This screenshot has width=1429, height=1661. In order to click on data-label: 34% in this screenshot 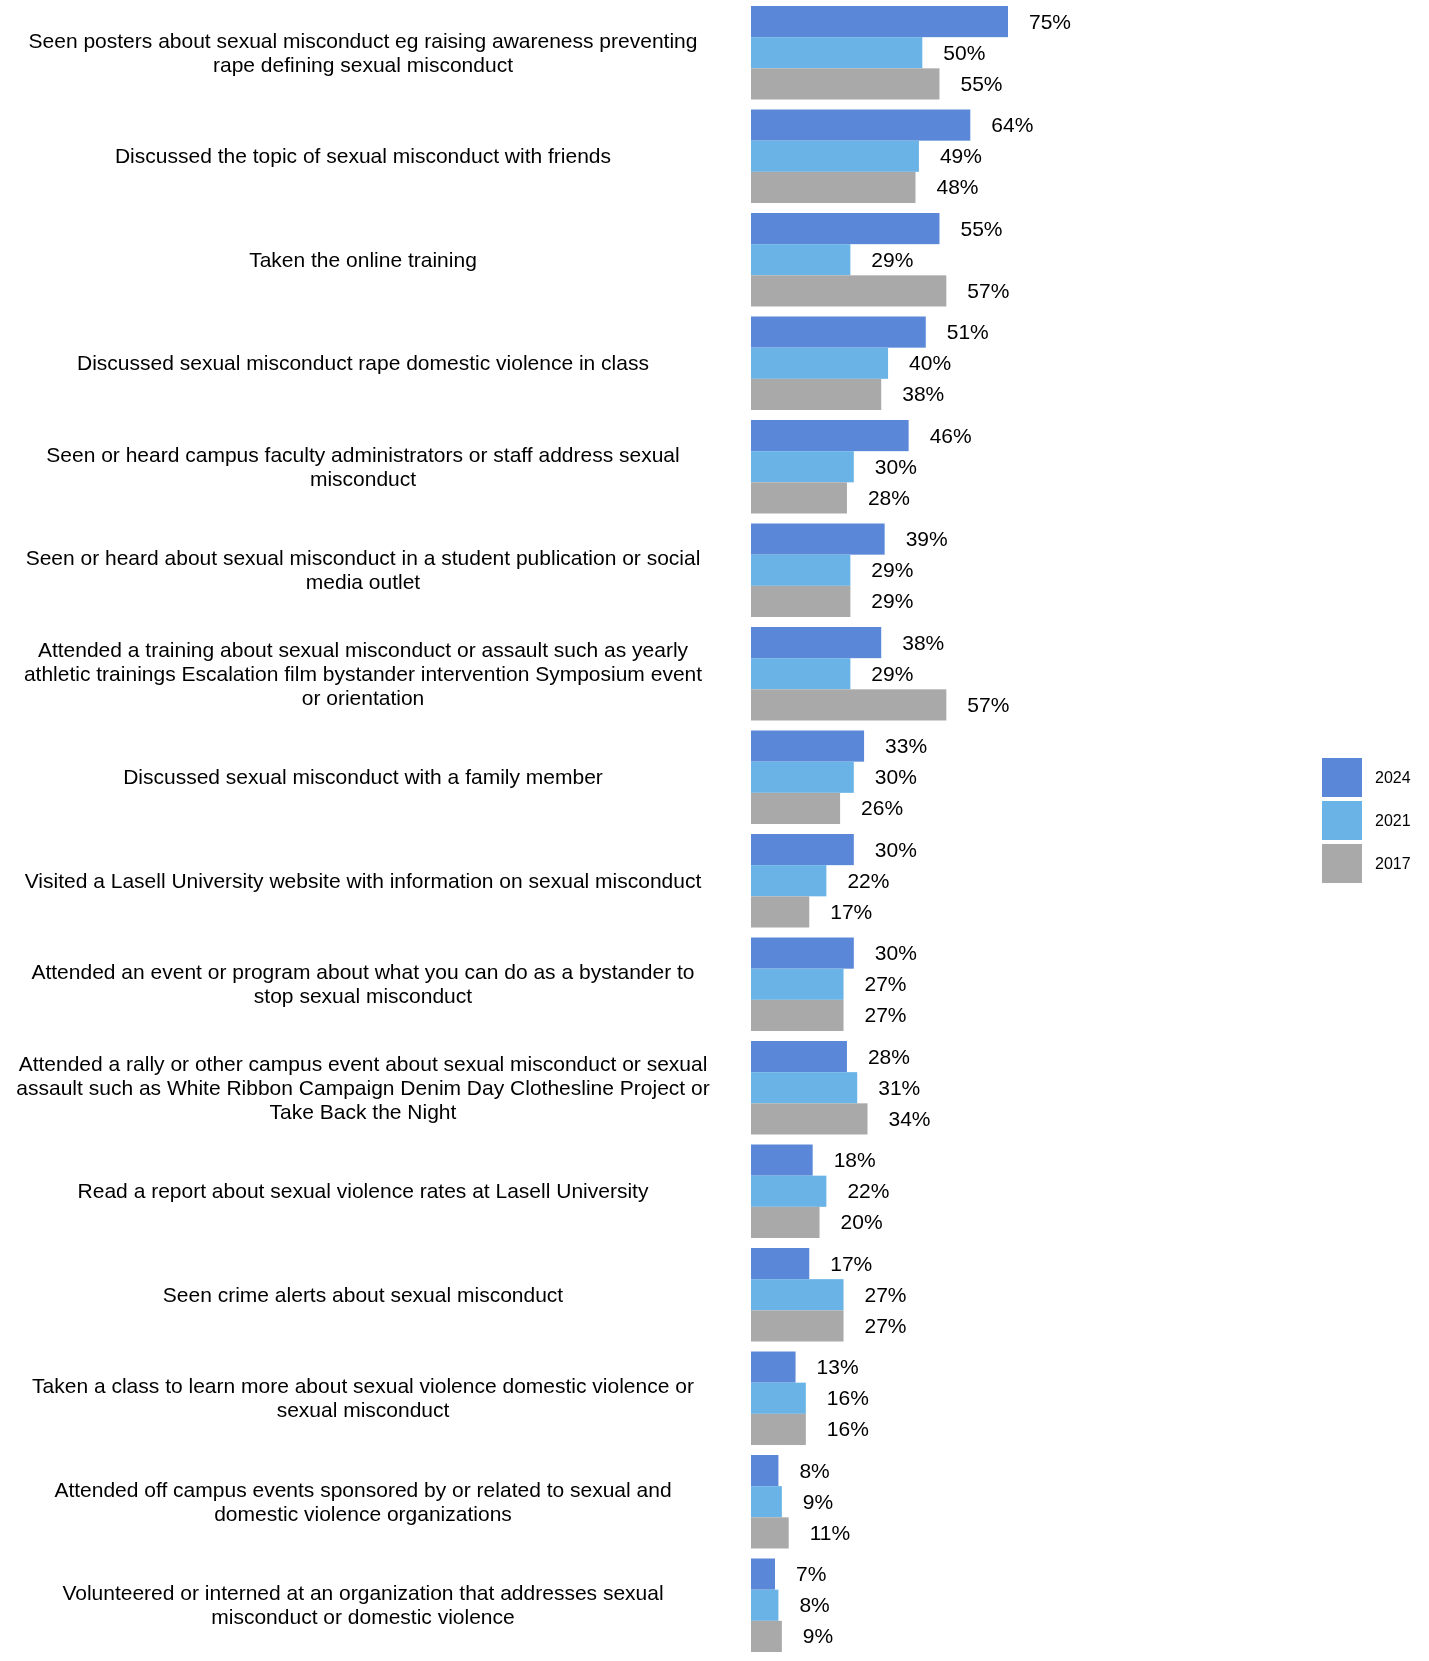, I will do `click(909, 1118)`.